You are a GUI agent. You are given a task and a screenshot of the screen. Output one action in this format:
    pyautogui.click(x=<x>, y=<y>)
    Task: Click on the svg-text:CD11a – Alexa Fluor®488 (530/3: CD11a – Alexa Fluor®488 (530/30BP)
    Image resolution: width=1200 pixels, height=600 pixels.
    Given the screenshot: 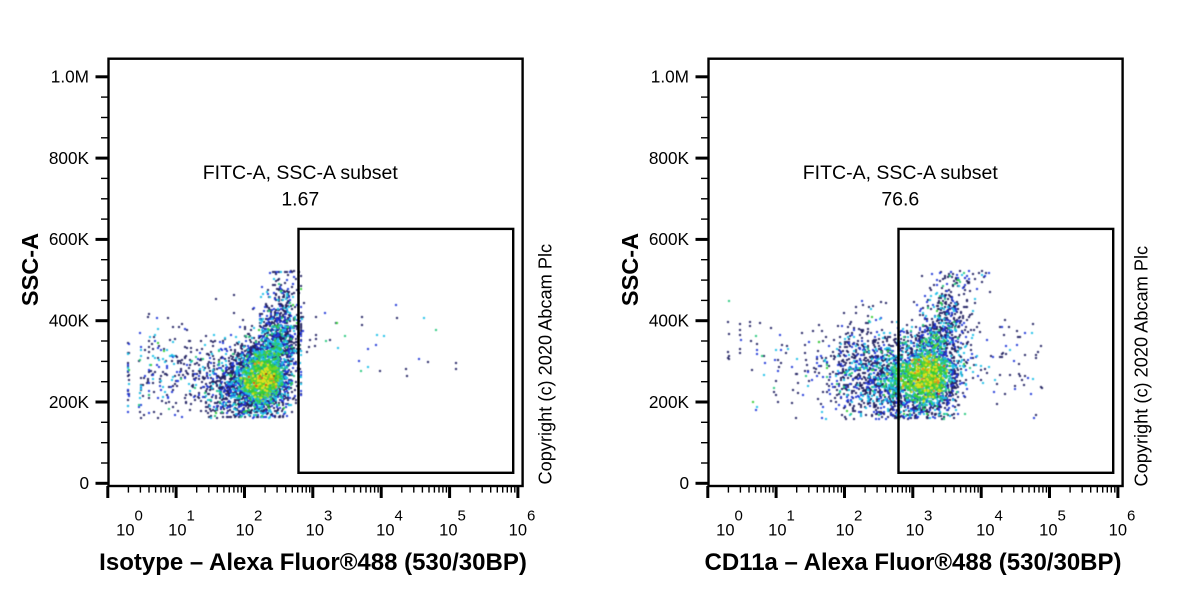 What is the action you would take?
    pyautogui.click(x=913, y=562)
    